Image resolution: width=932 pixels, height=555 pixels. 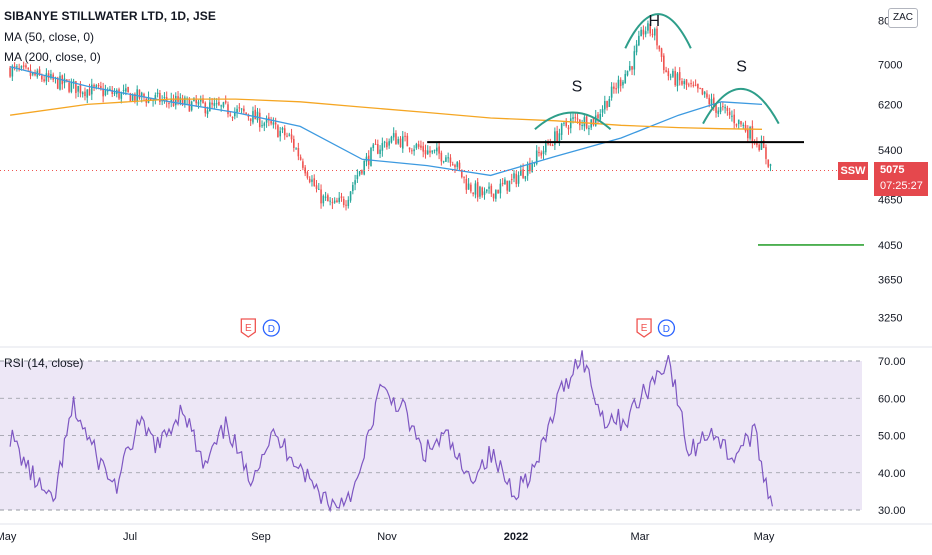 What do you see at coordinates (903, 18) in the screenshot?
I see `currency-button: ZAC` at bounding box center [903, 18].